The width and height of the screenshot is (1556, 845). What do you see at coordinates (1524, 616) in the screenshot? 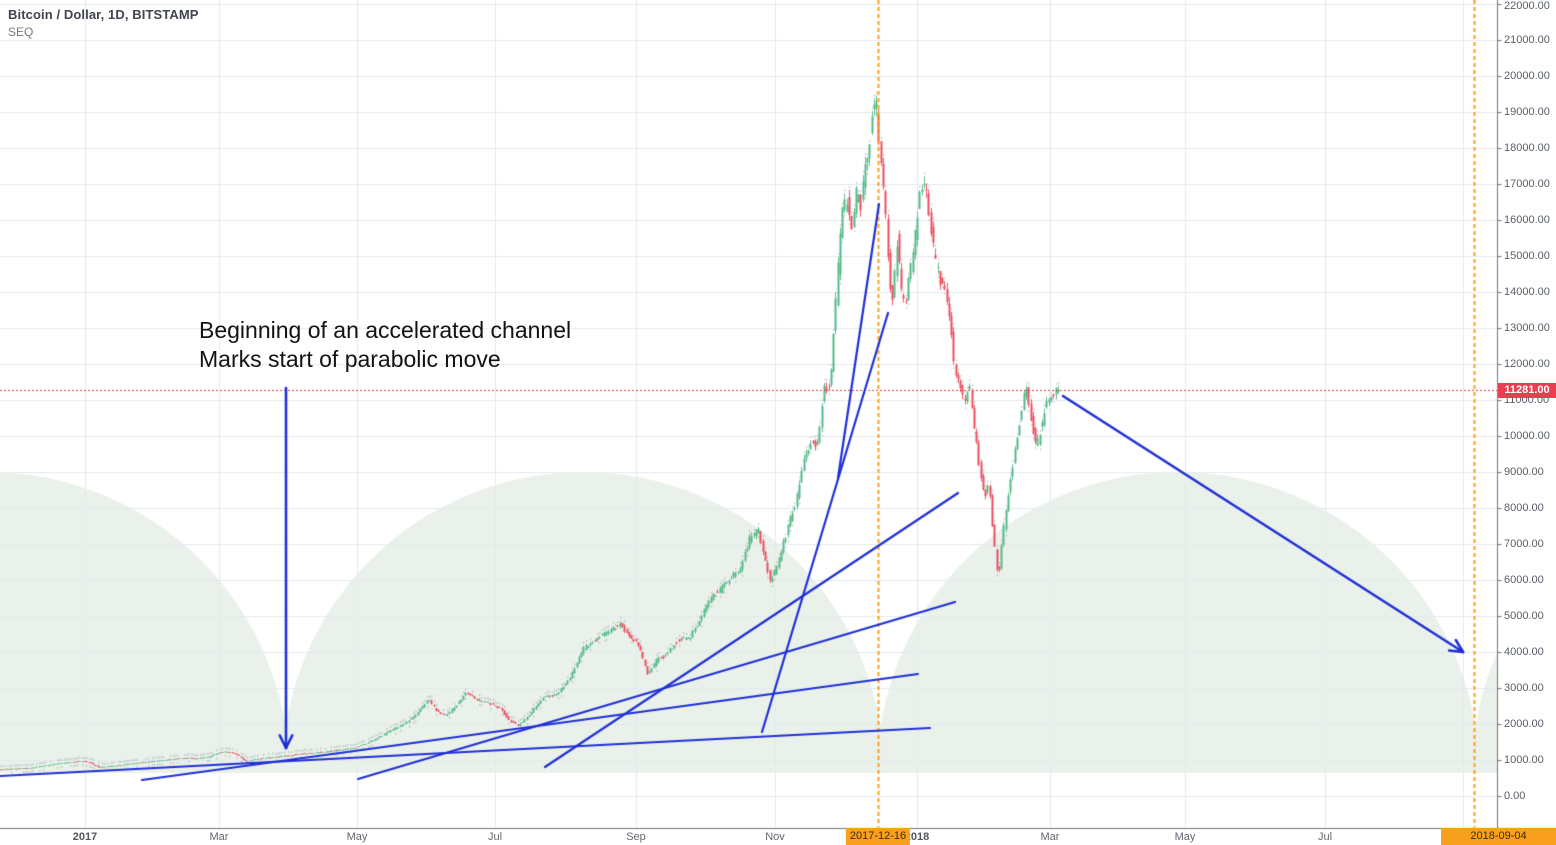
I see `price-tick-label: 5000.00` at bounding box center [1524, 616].